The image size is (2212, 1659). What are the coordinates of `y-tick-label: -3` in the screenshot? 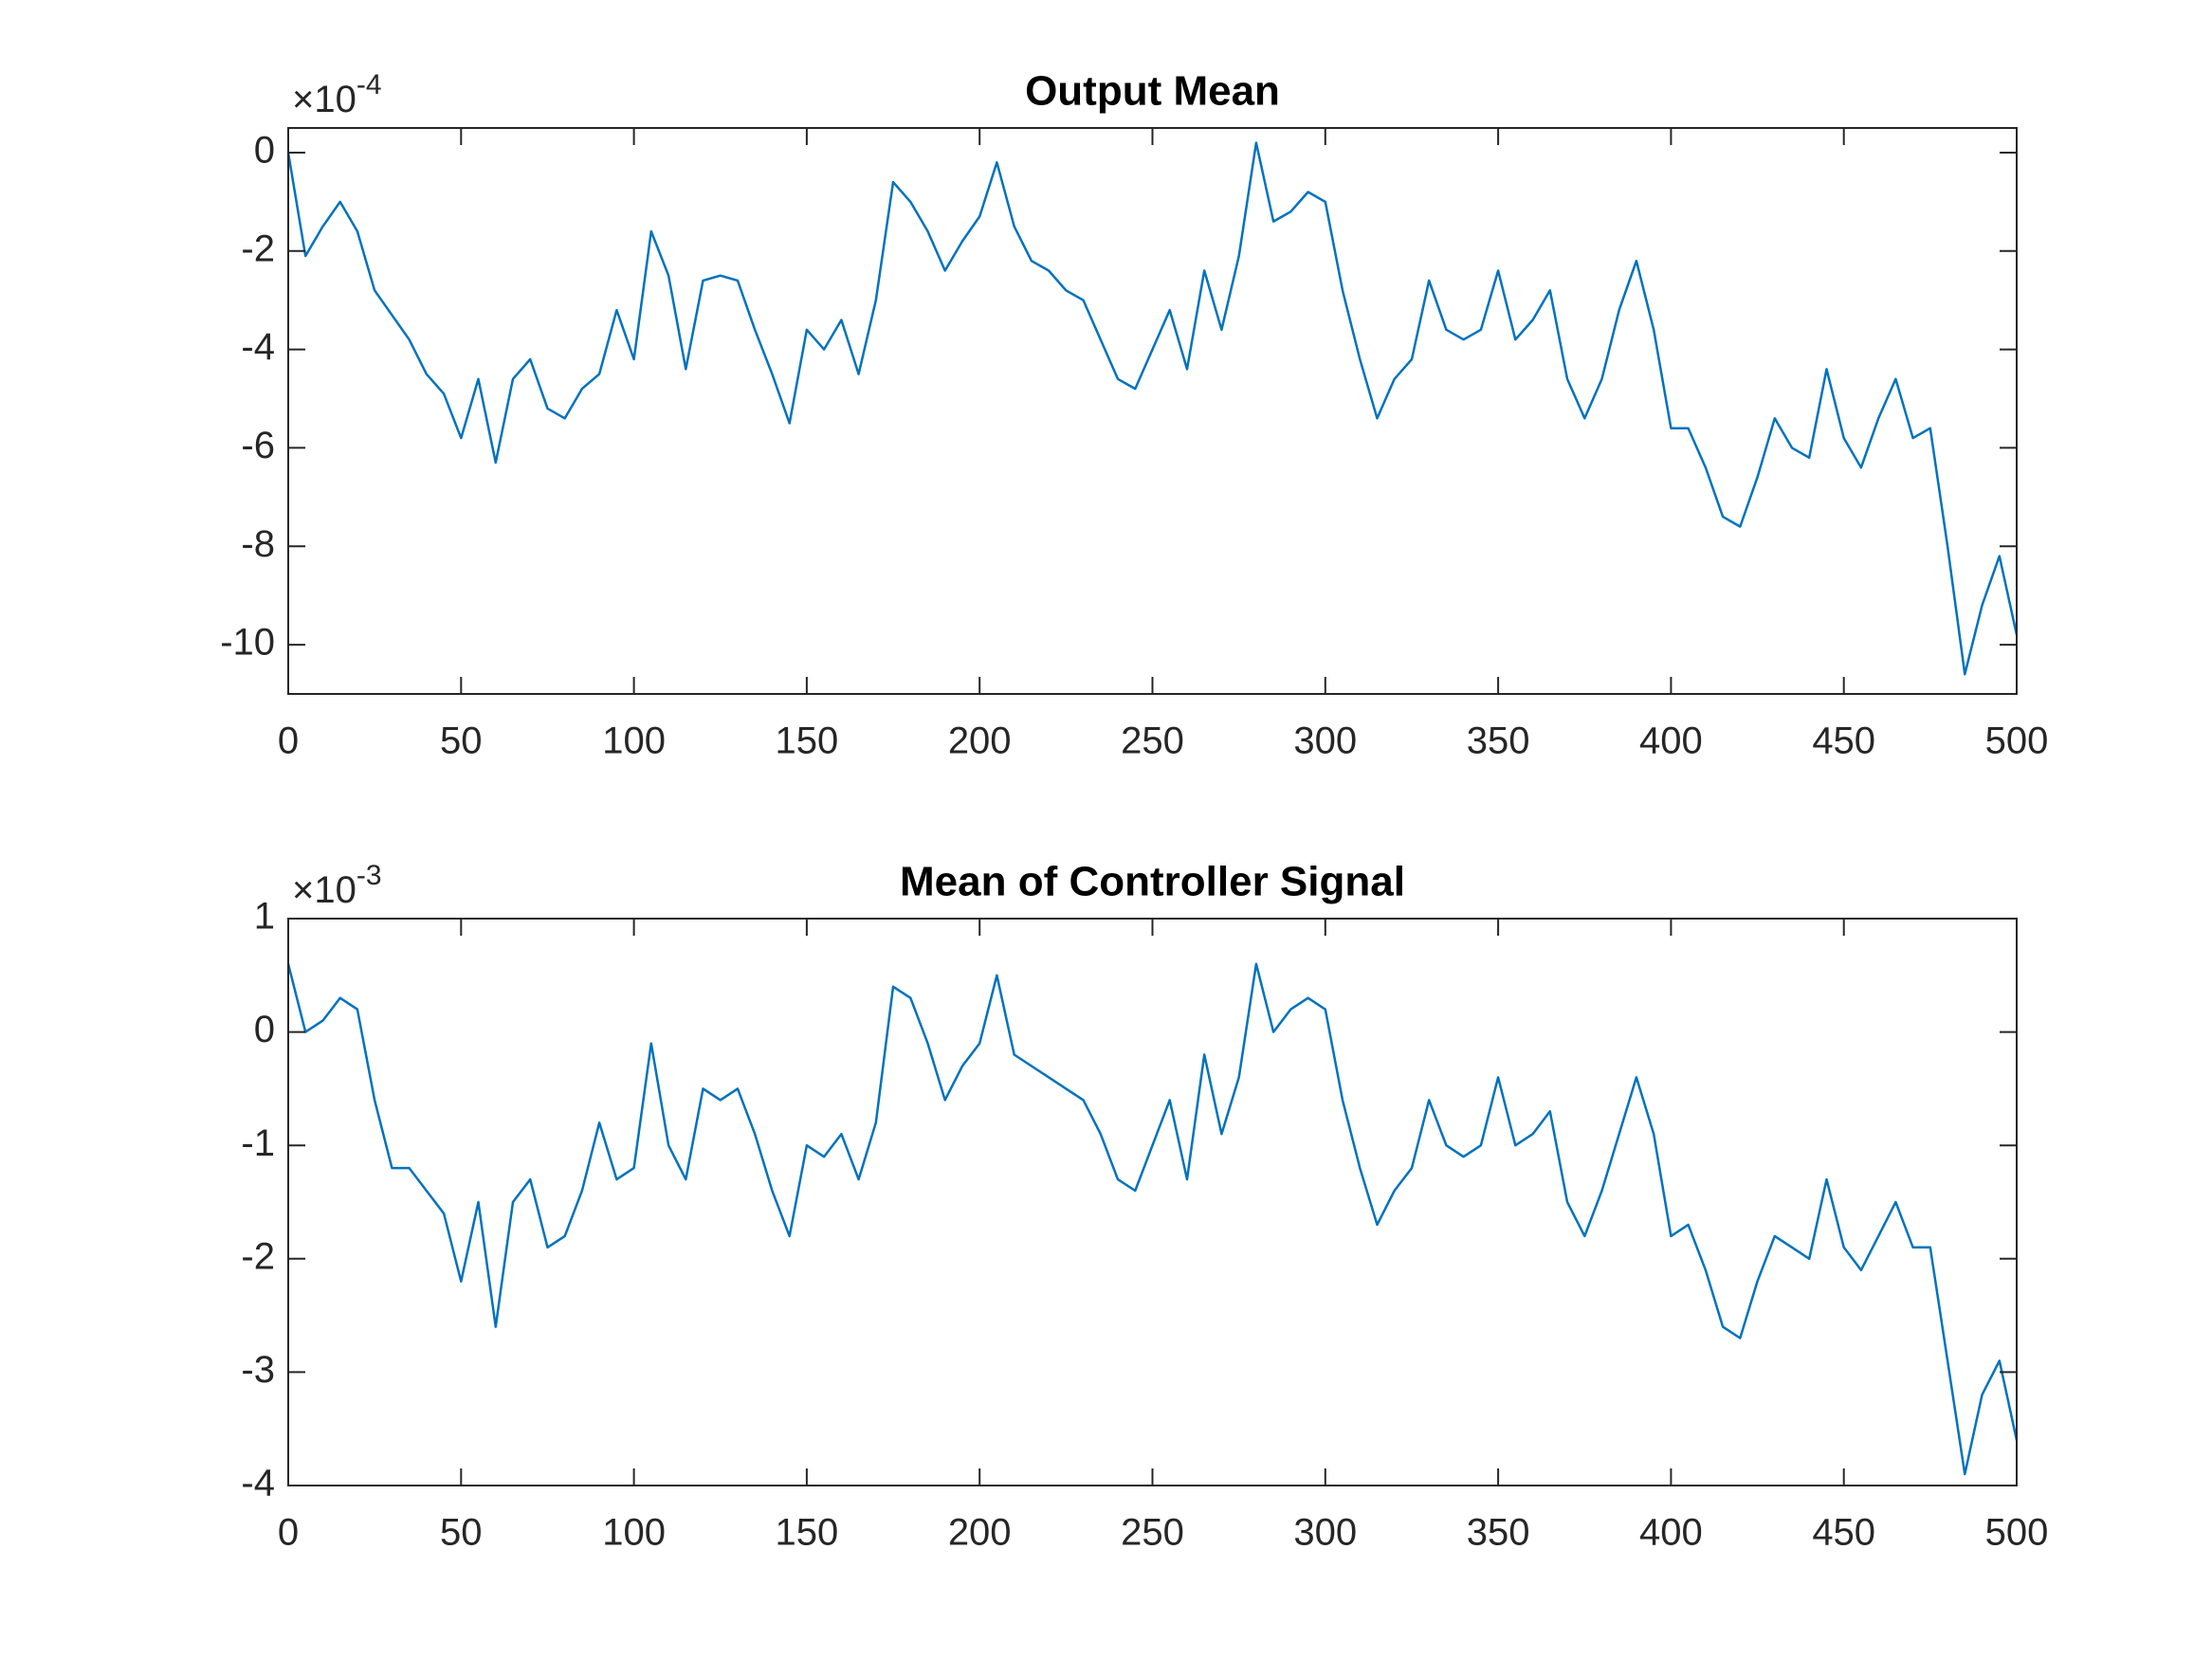 It's located at (258, 1370).